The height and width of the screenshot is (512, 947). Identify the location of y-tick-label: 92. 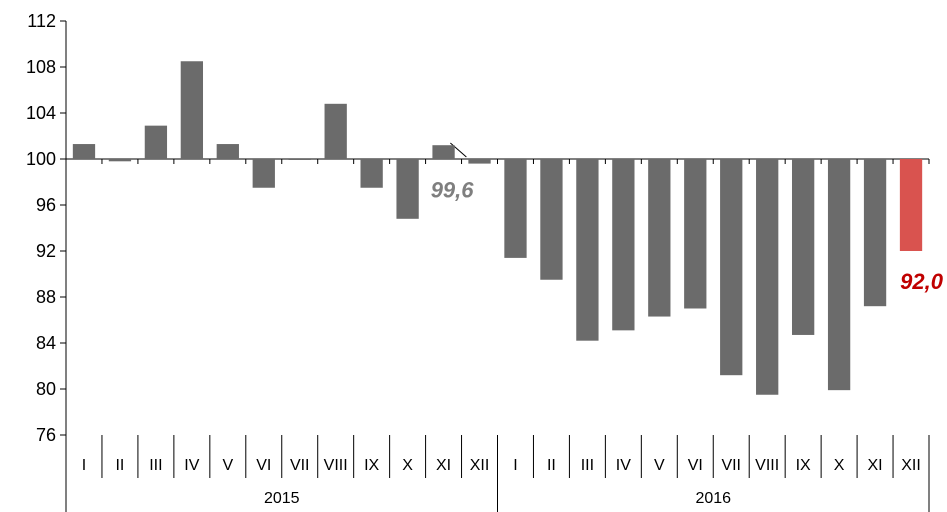
(46, 251).